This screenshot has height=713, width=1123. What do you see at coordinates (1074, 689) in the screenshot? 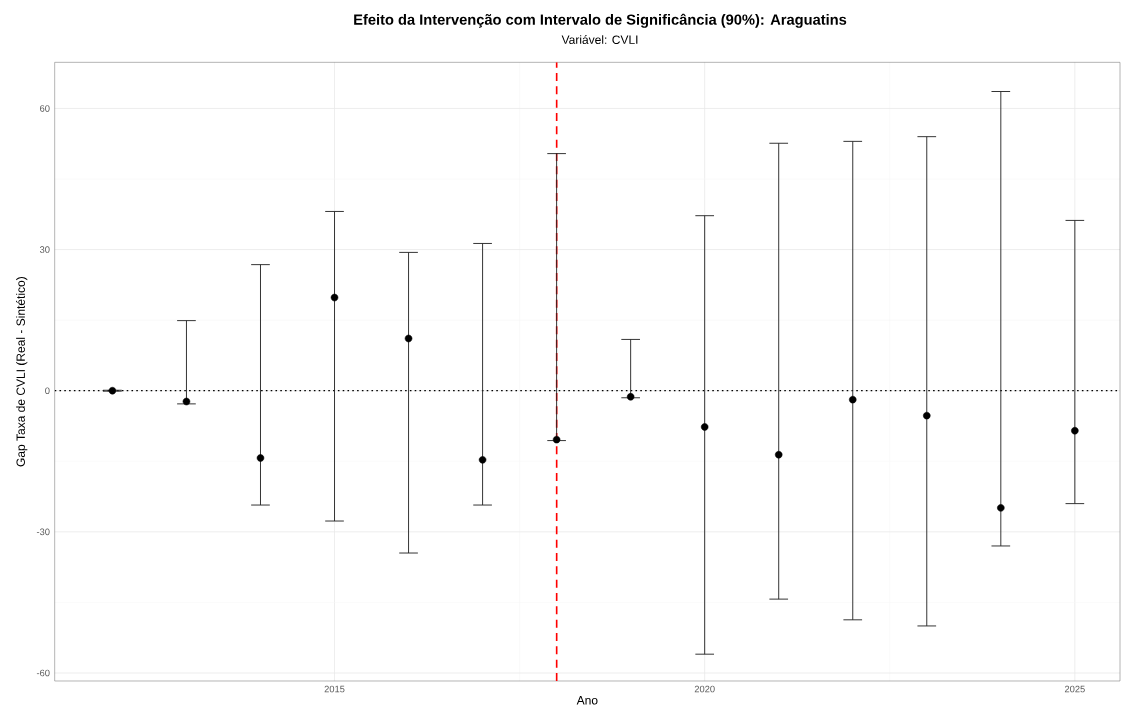
I see `x-tick-label: 2025` at bounding box center [1074, 689].